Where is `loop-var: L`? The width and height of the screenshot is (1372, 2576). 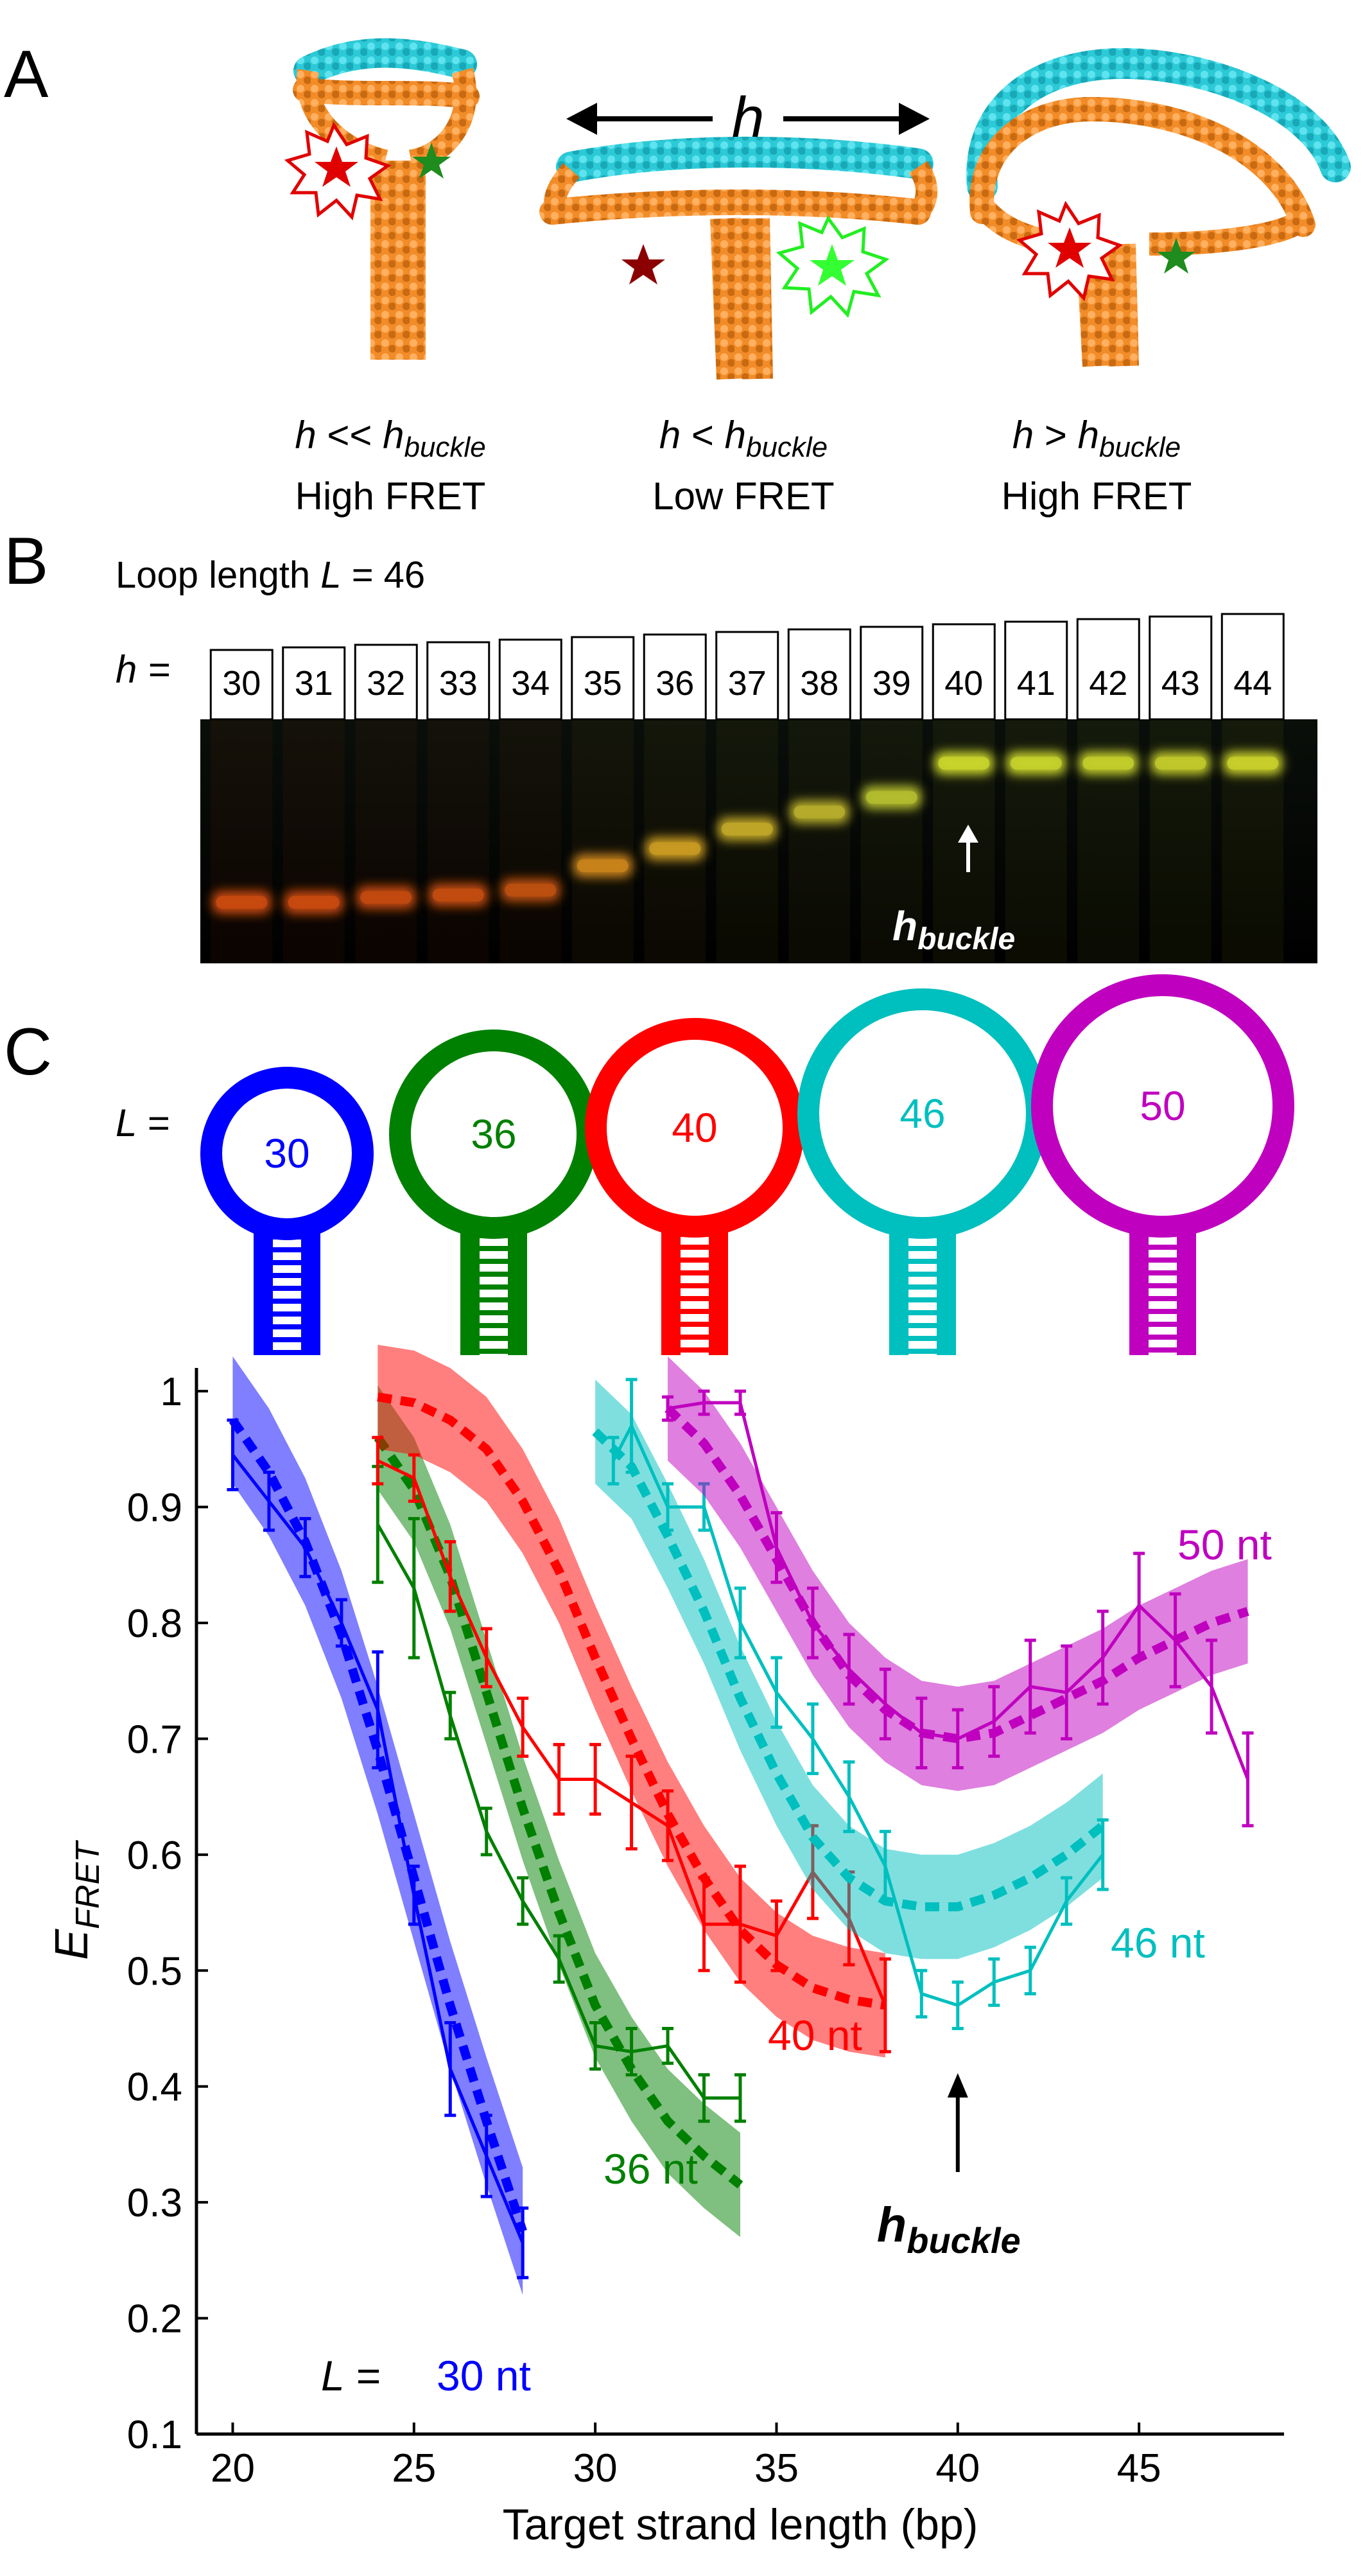
loop-var: L is located at coordinates (331, 575).